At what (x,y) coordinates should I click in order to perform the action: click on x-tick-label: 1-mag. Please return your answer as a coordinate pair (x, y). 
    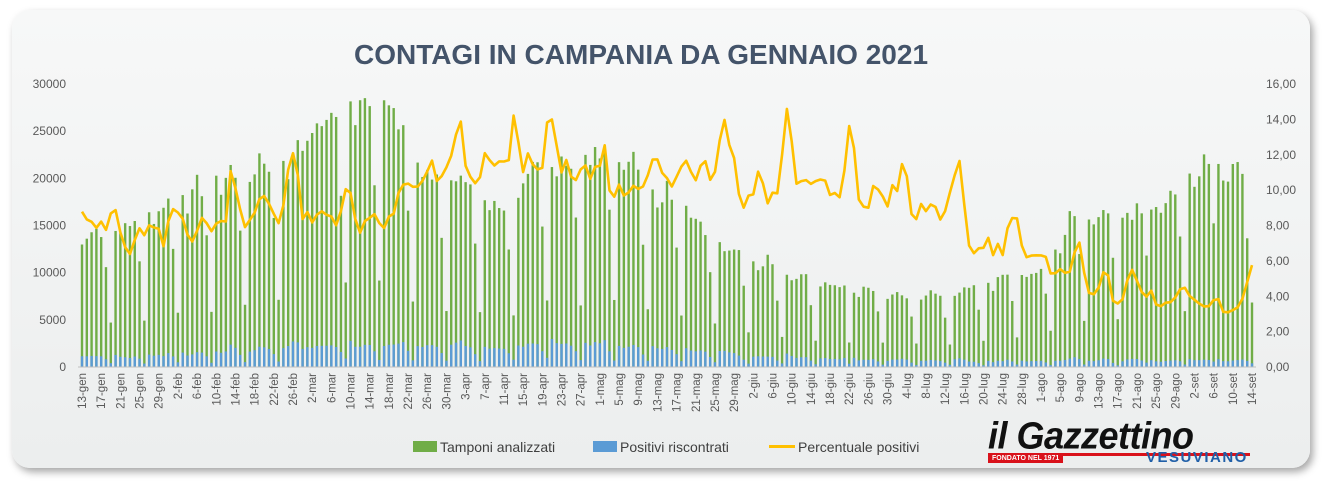
    Looking at the image, I should click on (601, 389).